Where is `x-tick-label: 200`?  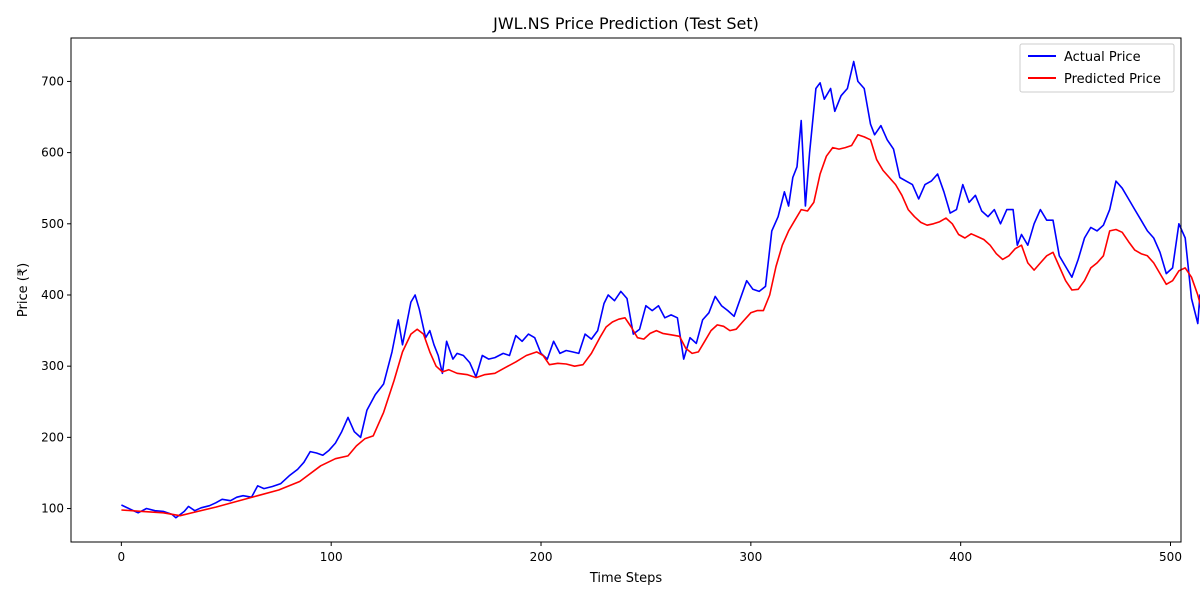 x-tick-label: 200 is located at coordinates (541, 557).